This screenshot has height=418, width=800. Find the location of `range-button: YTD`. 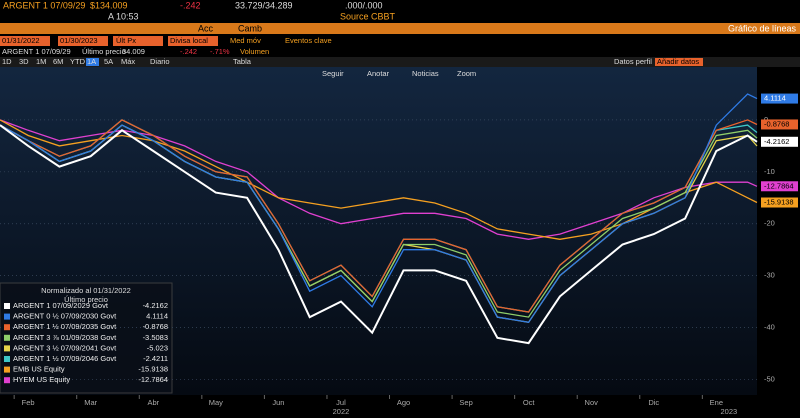

range-button: YTD is located at coordinates (78, 61).